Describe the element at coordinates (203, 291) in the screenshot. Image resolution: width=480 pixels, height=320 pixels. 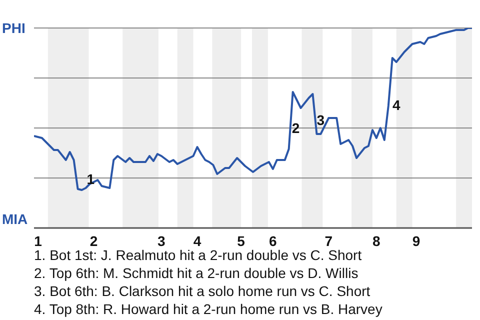
I see `text: 3. Bot 6th: B. Clarkson hit a solo home run vs C. Short` at that location.